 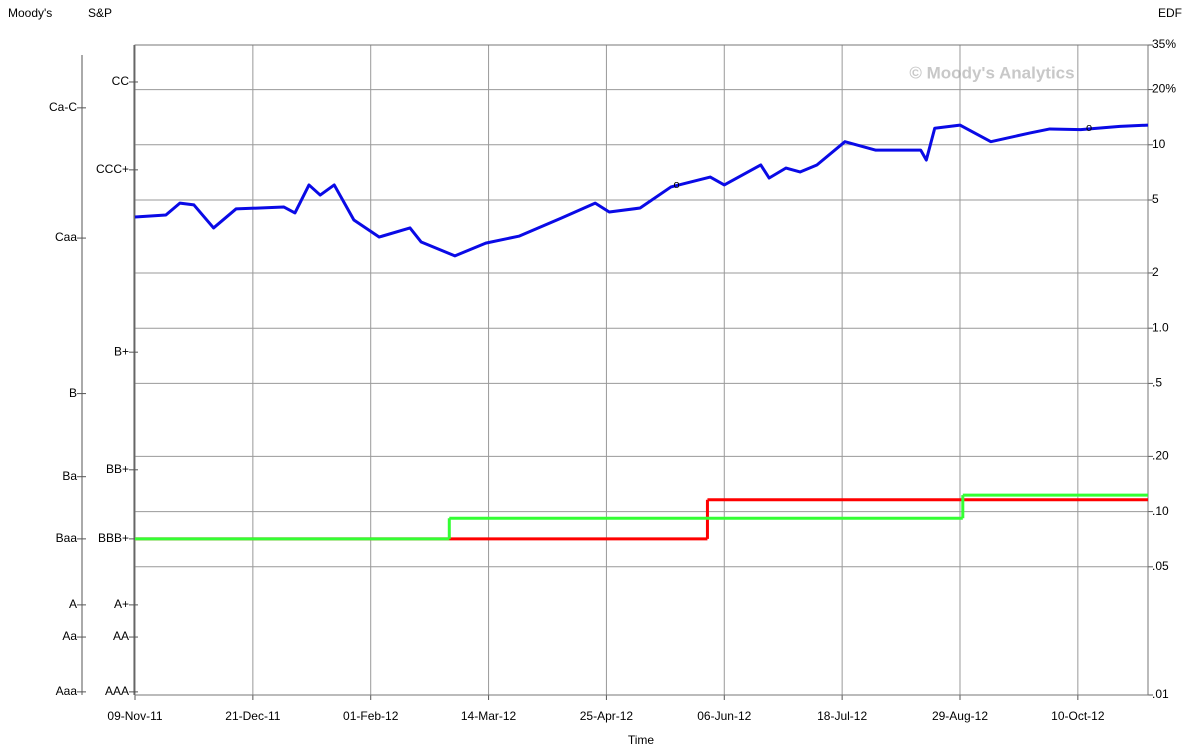 What do you see at coordinates (121, 81) in the screenshot?
I see `sp-tick-label: CC` at bounding box center [121, 81].